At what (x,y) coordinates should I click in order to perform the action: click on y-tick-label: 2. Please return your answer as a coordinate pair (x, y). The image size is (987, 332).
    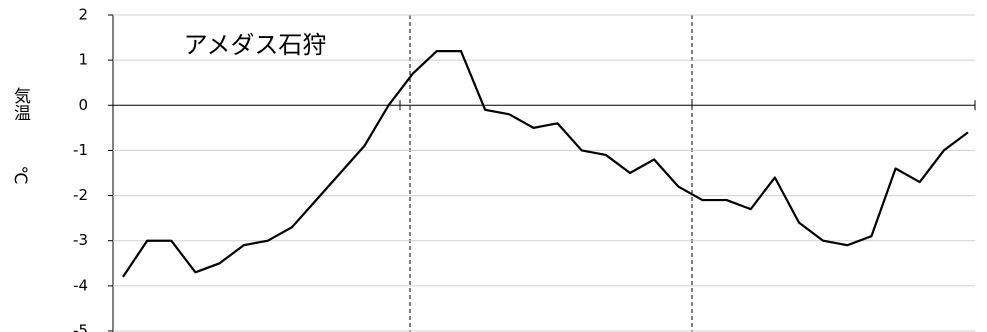
    Looking at the image, I should click on (83, 15).